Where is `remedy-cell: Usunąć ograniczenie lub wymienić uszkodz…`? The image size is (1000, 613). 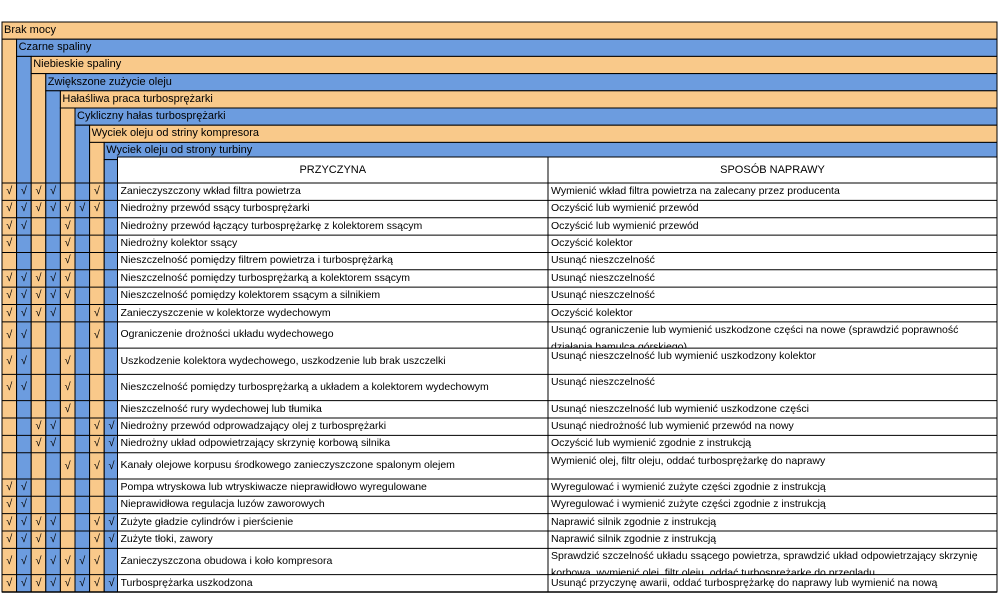 remedy-cell: Usunąć ograniczenie lub wymienić uszkodz… is located at coordinates (755, 336).